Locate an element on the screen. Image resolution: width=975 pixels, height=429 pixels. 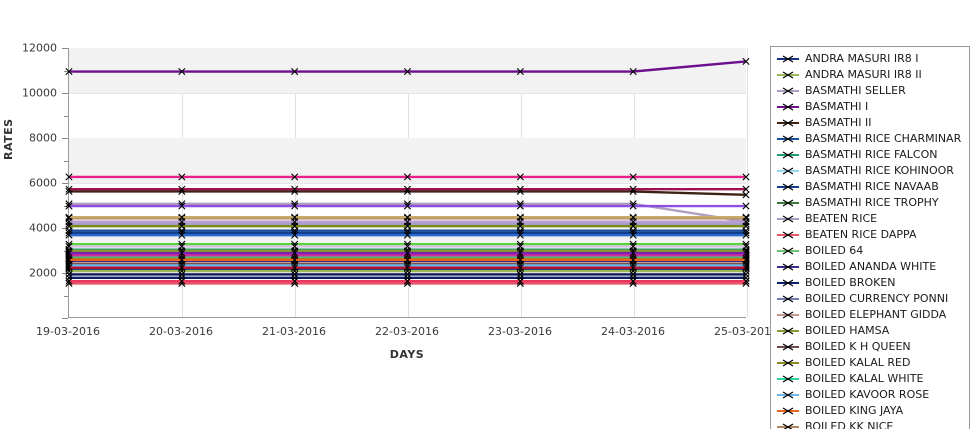
legend-item-label: BOILED K H QUEEN is located at coordinates (858, 346).